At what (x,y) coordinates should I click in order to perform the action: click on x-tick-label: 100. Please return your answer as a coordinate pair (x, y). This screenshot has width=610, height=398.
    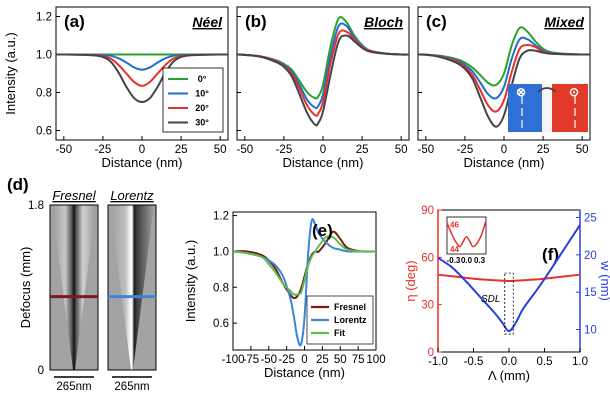
    Looking at the image, I should click on (375, 360).